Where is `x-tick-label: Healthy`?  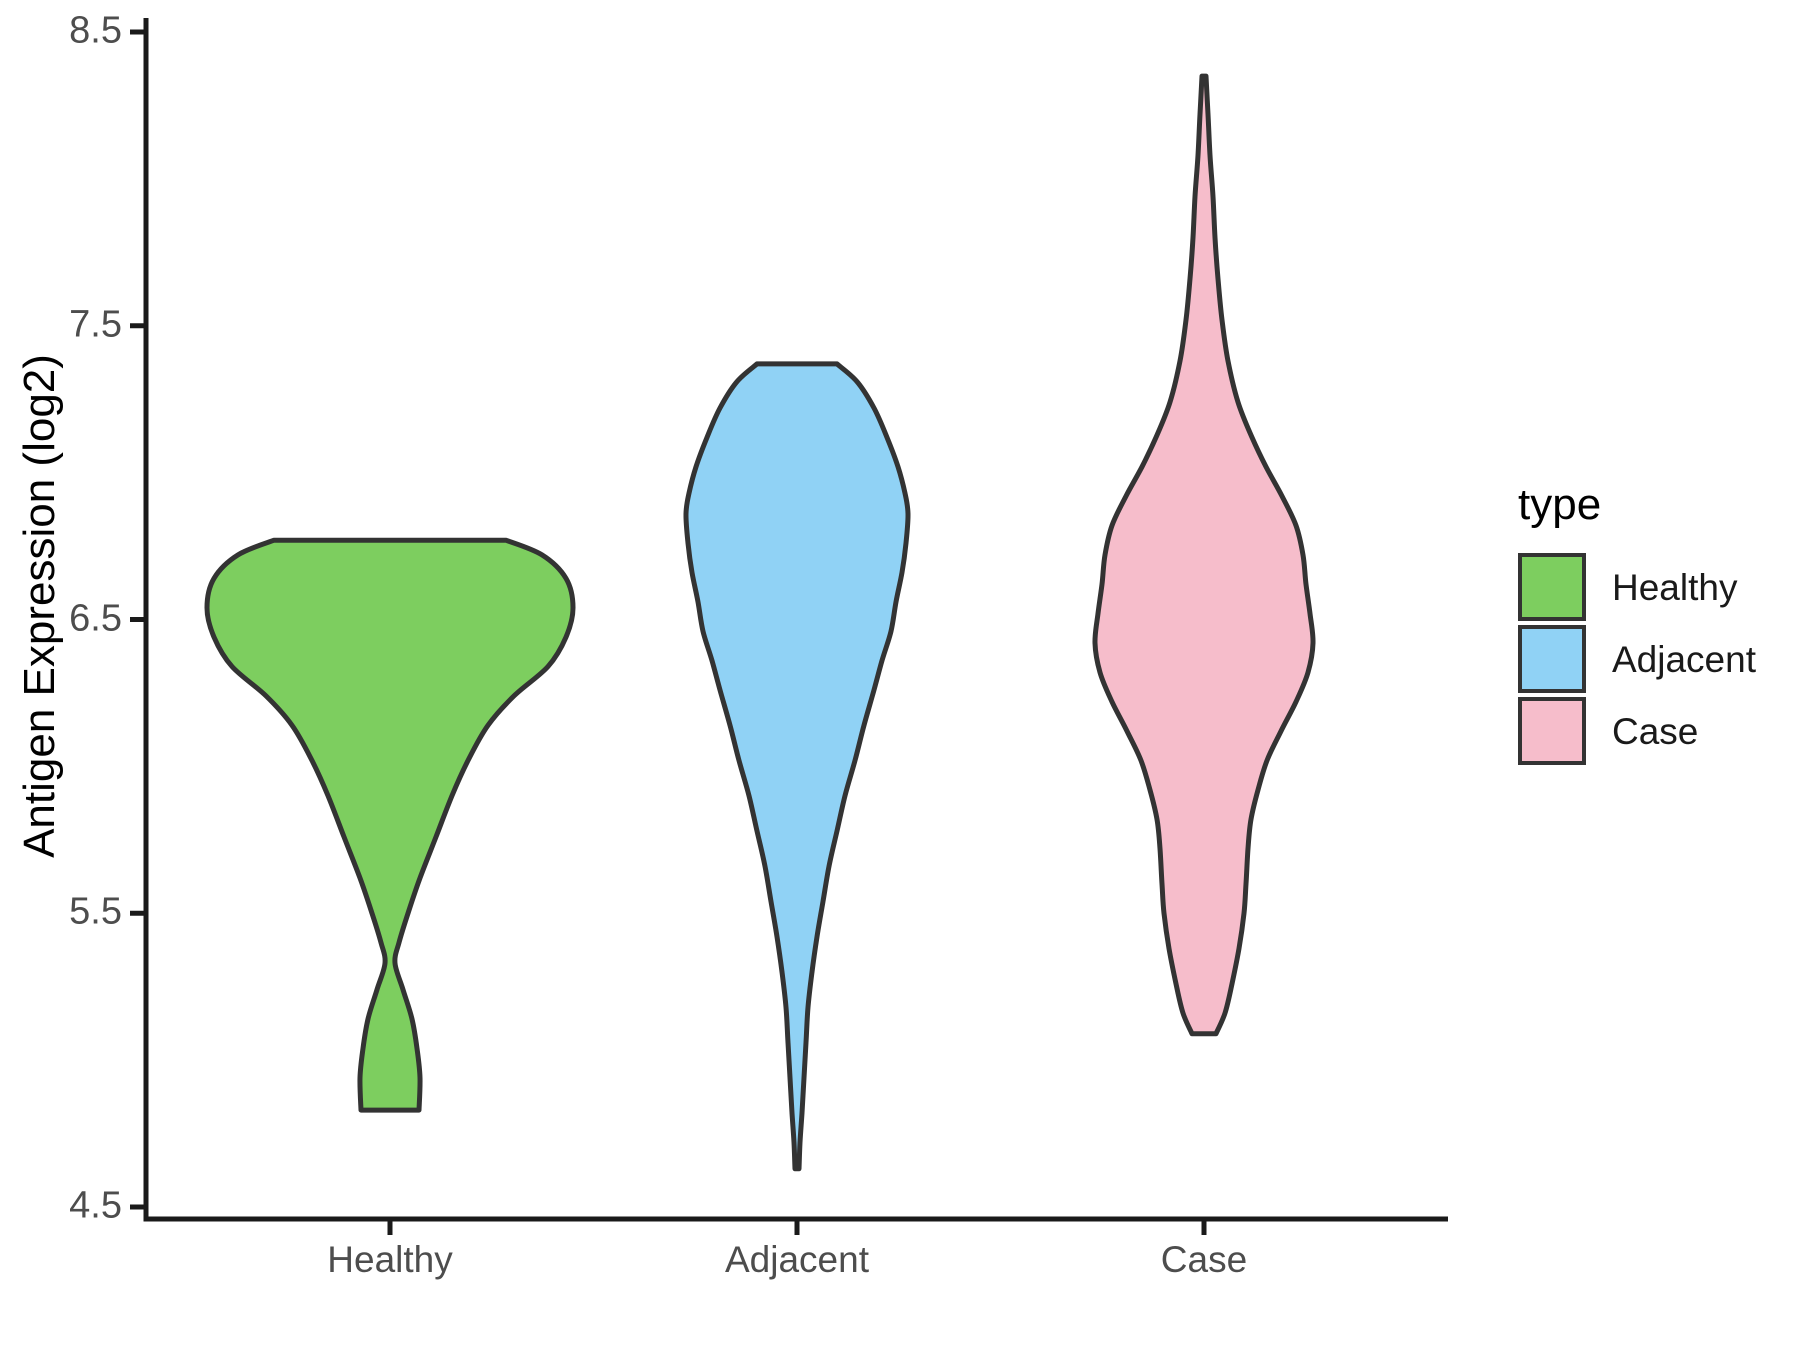 x-tick-label: Healthy is located at coordinates (390, 1259).